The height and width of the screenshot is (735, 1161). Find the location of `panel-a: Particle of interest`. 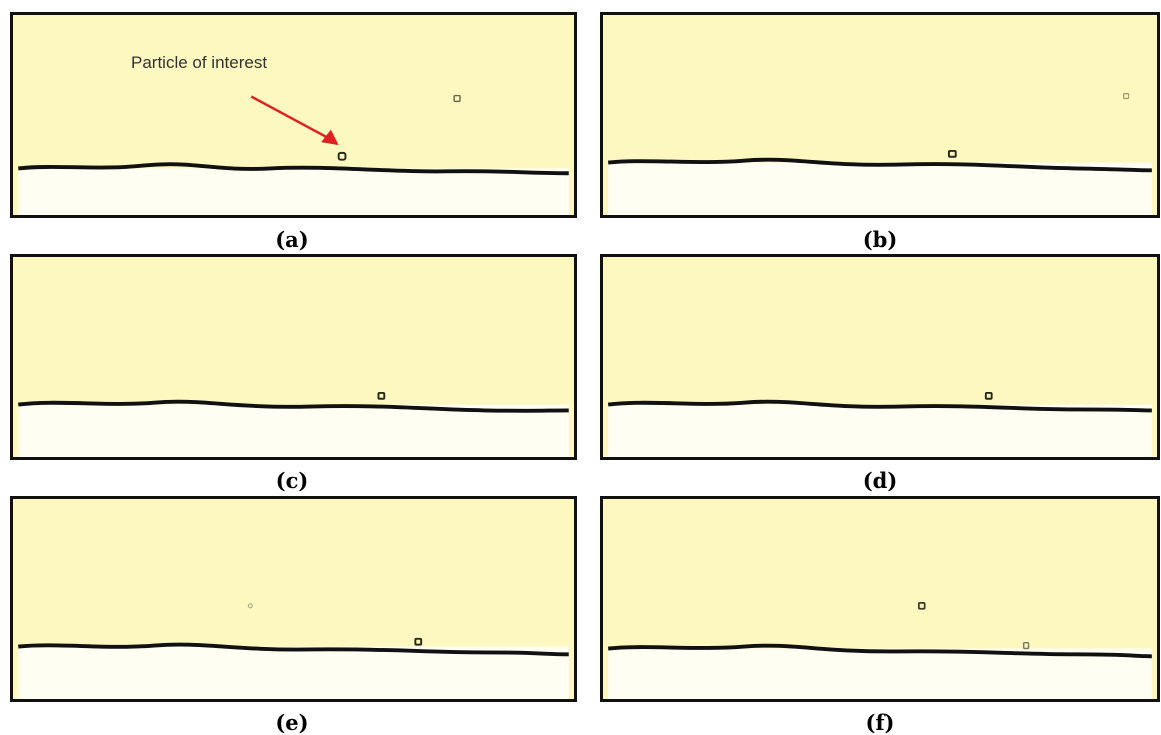

panel-a: Particle of interest is located at coordinates (293, 115).